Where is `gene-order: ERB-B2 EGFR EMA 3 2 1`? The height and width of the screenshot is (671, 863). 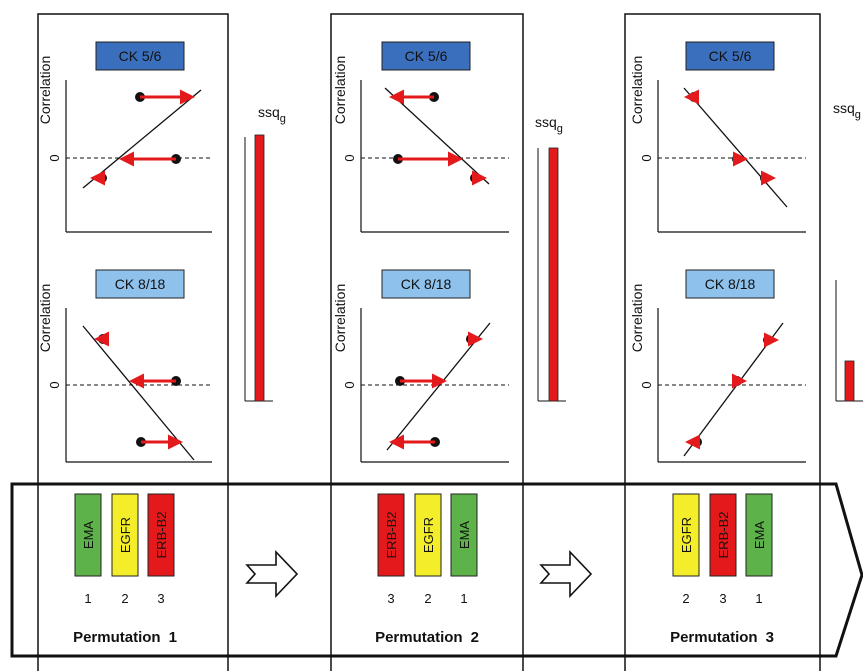 gene-order: ERB-B2 EGFR EMA 3 2 1 is located at coordinates (427, 549).